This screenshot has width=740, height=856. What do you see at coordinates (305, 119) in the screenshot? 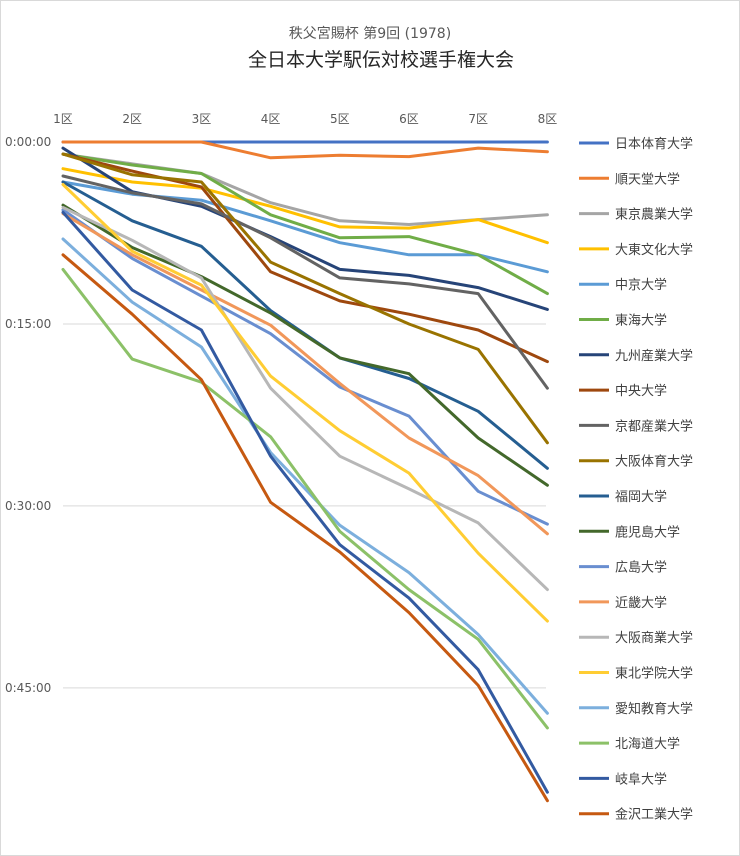
I see `x-axis-tick-labels: 1区 2区 3区 4区 5区 6区 7区 8区` at bounding box center [305, 119].